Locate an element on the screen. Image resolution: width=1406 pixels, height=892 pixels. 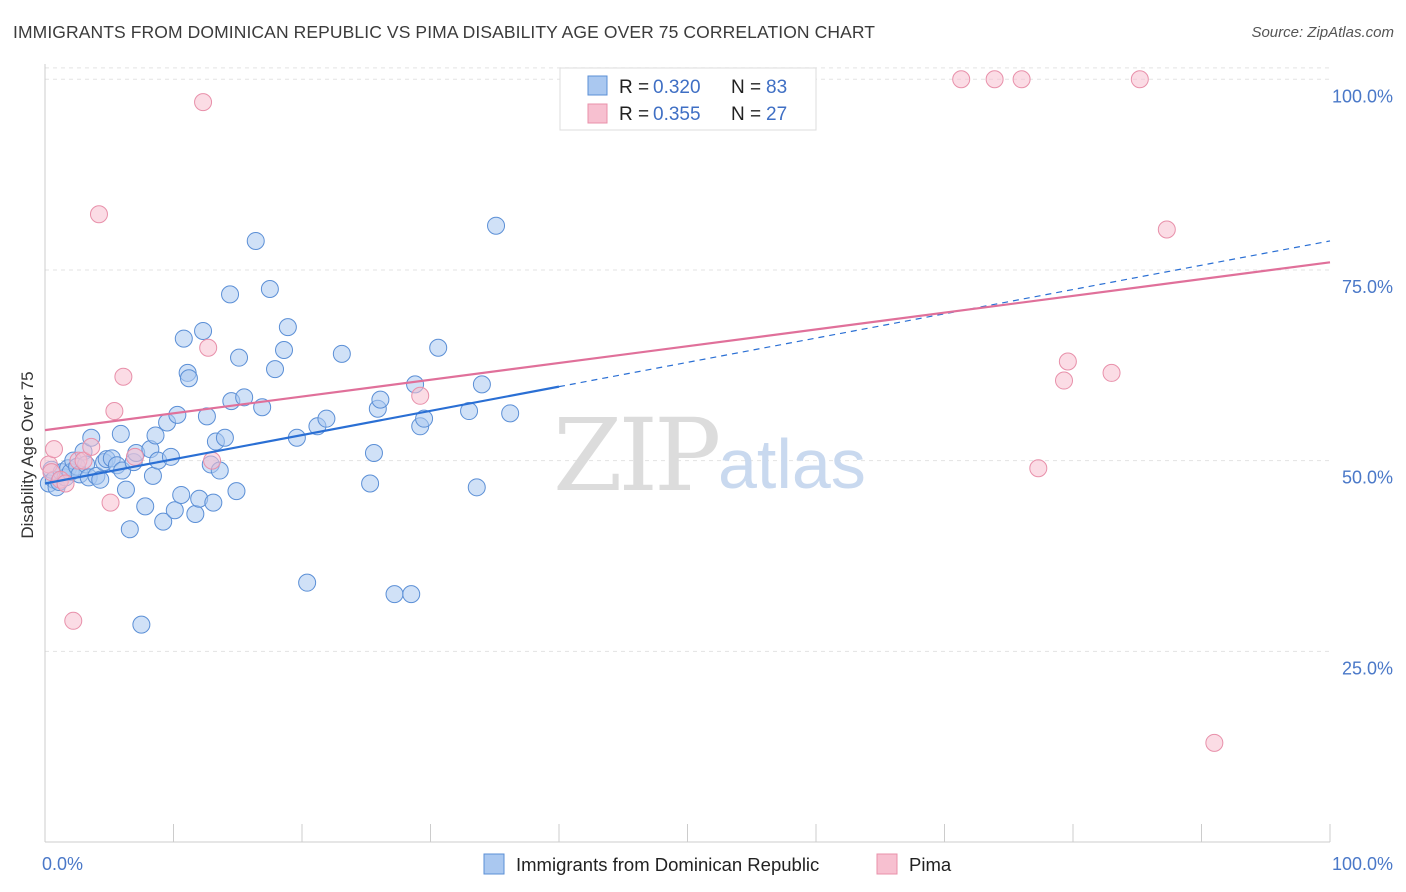
bottom-legend-label-blue: Immigrants from Dominican Republic is located at coordinates (667, 864).